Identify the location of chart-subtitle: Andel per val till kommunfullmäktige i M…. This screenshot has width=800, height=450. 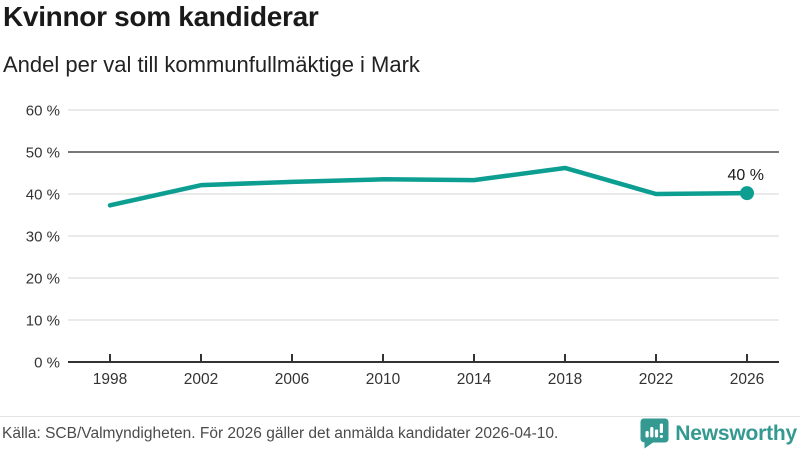
(211, 64).